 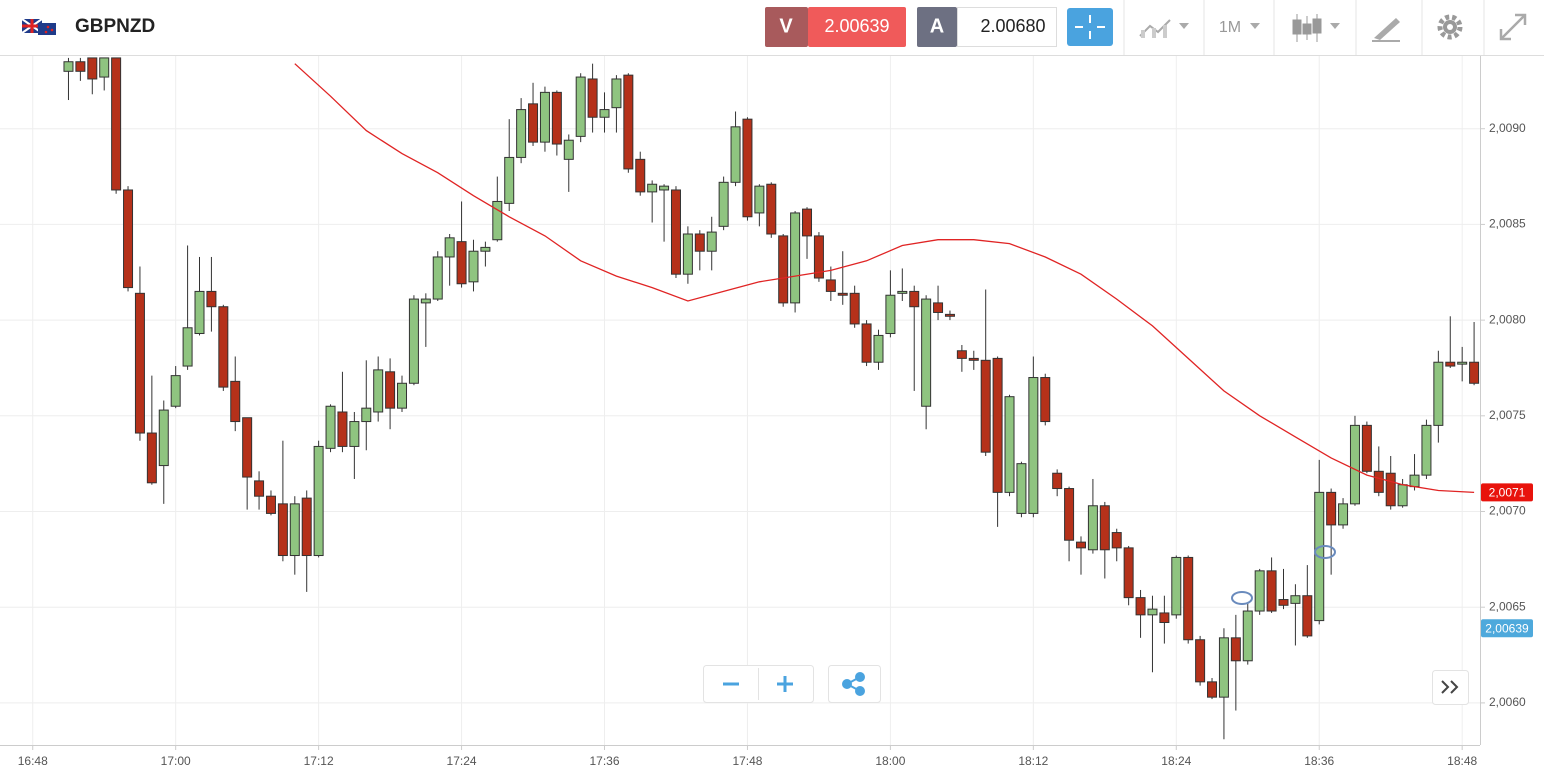 What do you see at coordinates (1450, 27) in the screenshot?
I see `settings-button` at bounding box center [1450, 27].